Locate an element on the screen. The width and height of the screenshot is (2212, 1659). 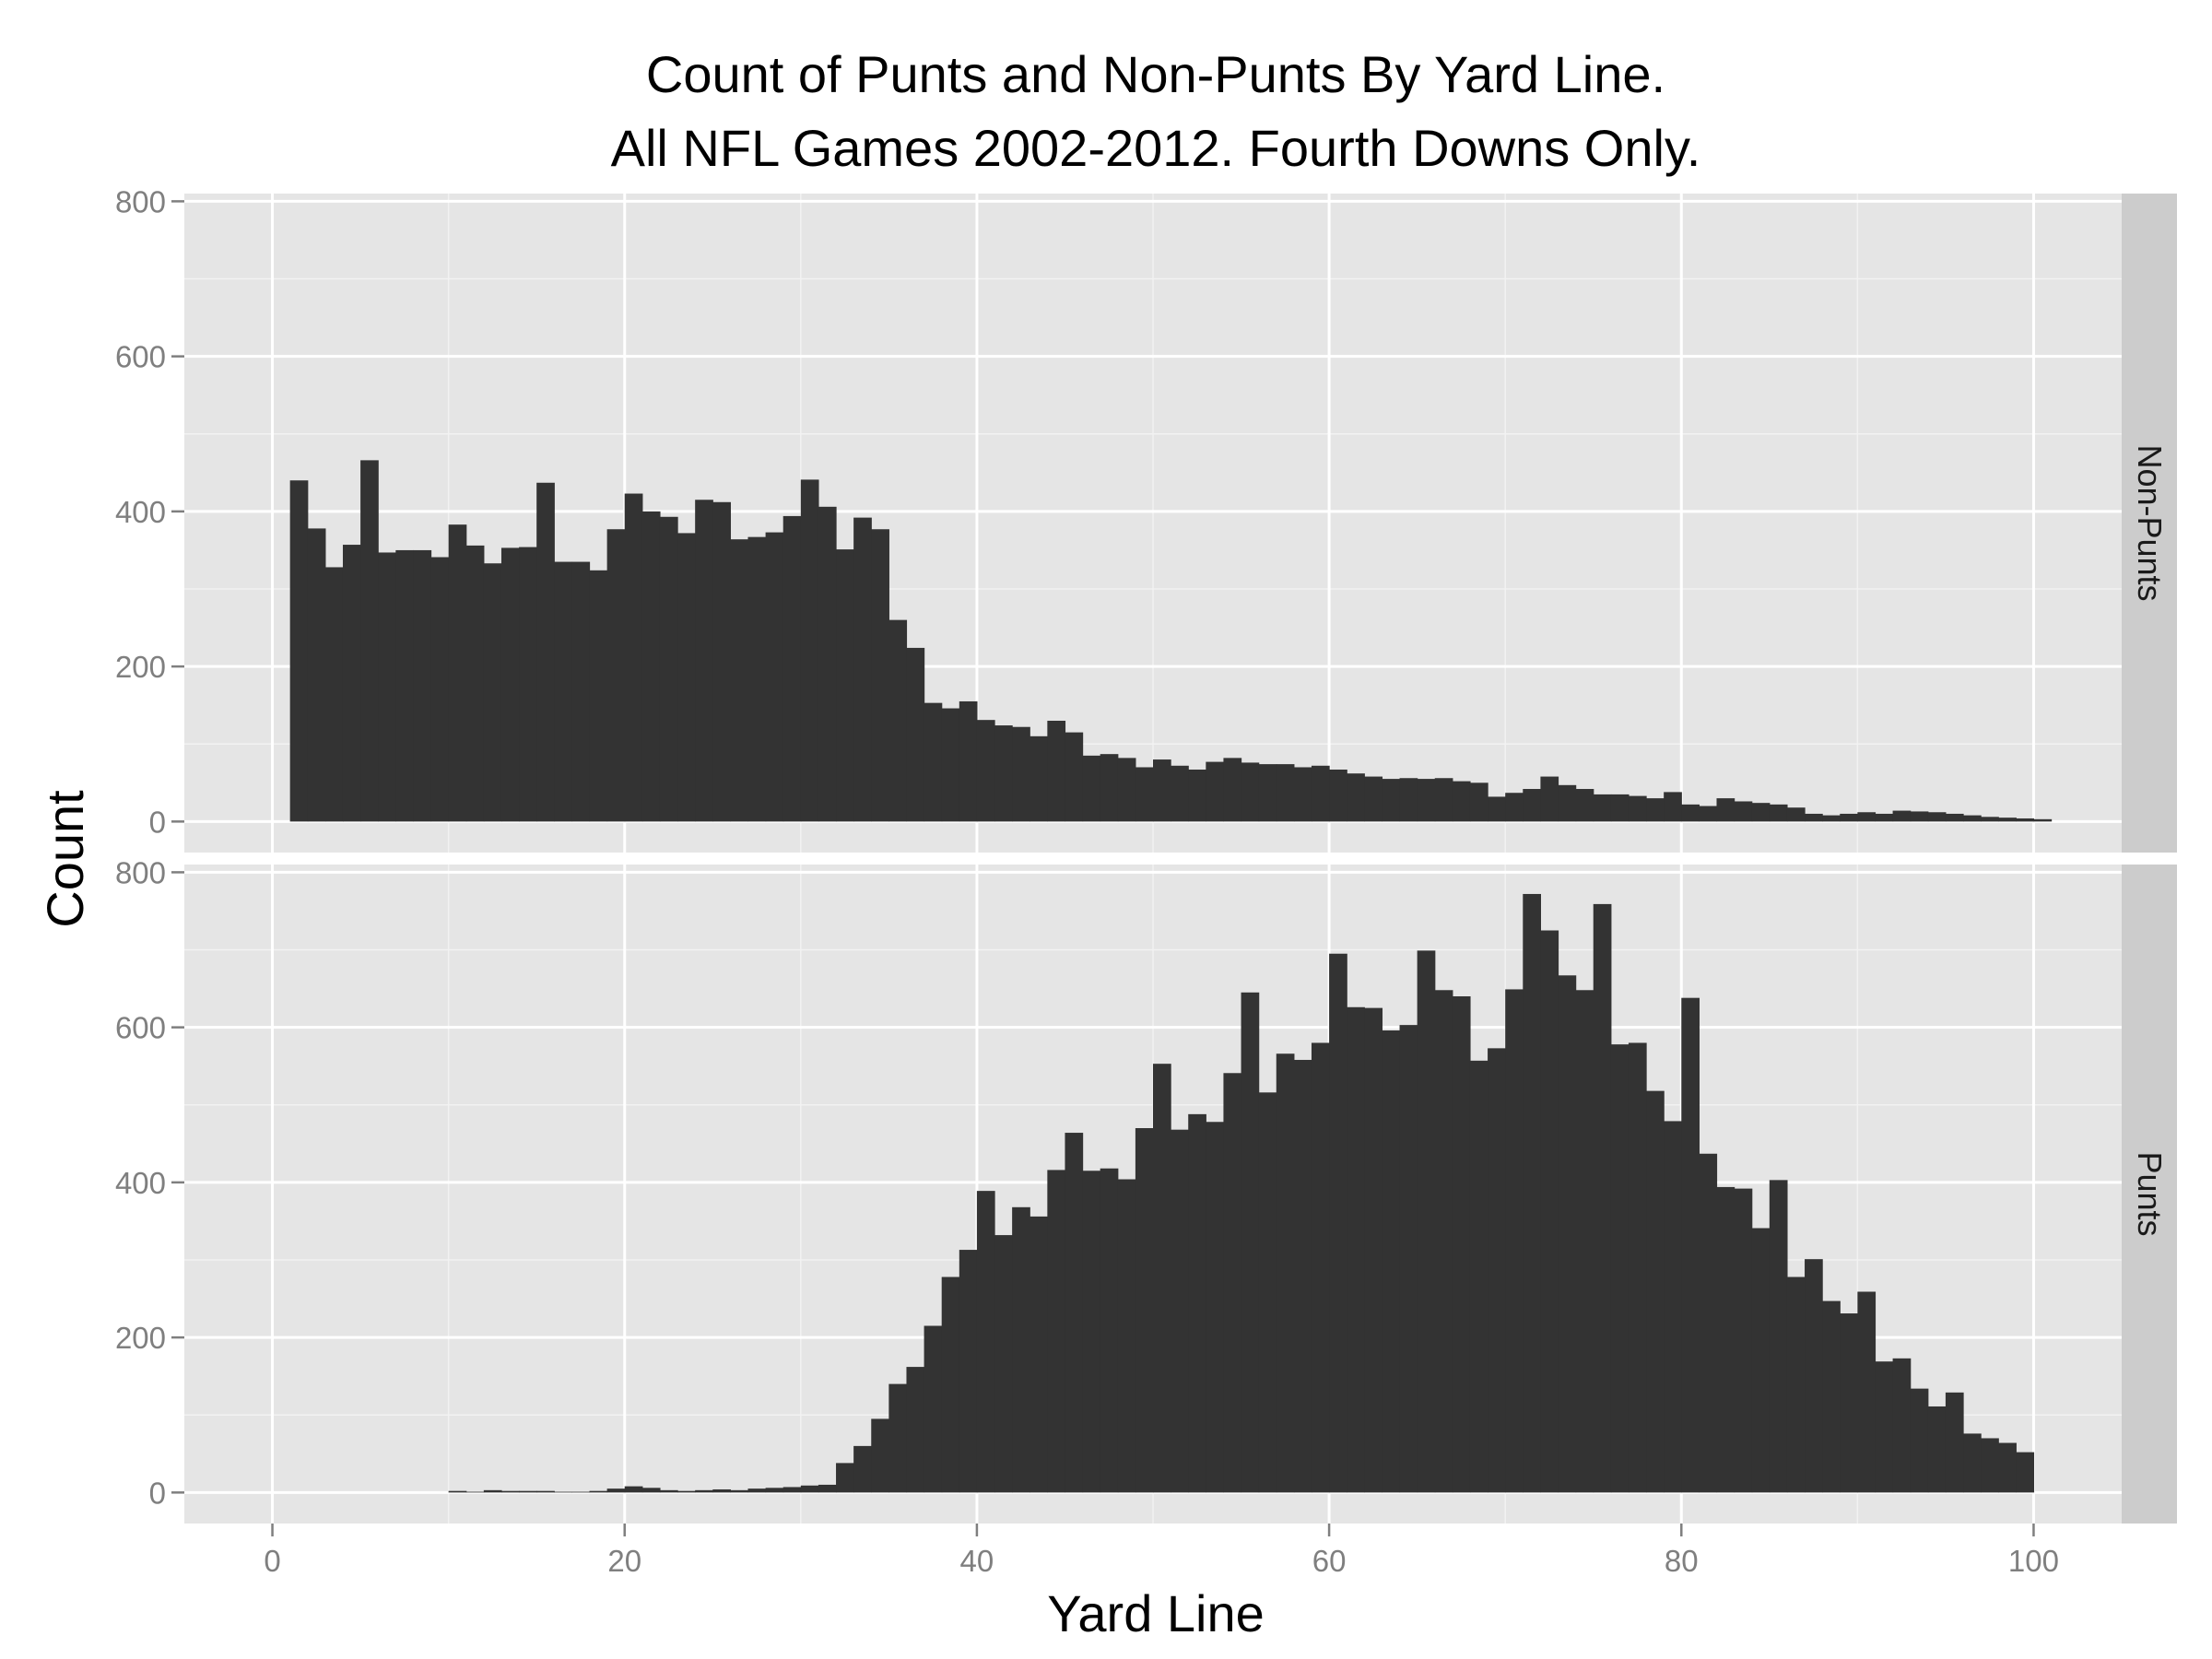
x-tick-label: 40 is located at coordinates (977, 1561).